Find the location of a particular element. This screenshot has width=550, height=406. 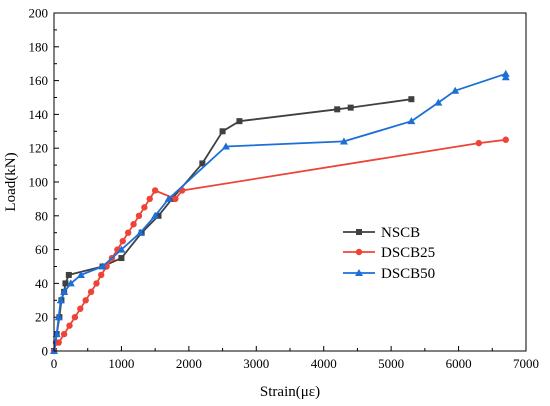

legend-marker-dscb25 is located at coordinates (359, 252).